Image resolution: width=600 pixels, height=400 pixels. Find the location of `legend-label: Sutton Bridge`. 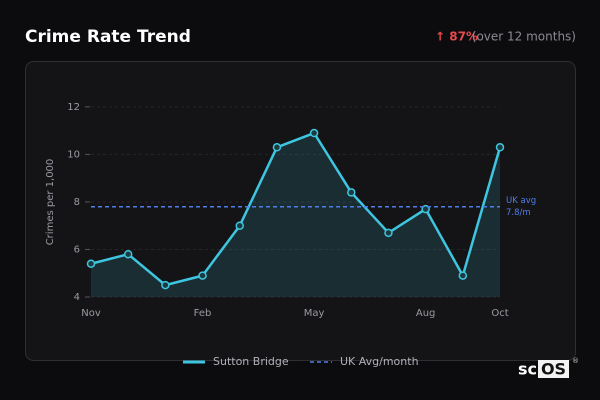

legend-label: Sutton Bridge is located at coordinates (251, 361).